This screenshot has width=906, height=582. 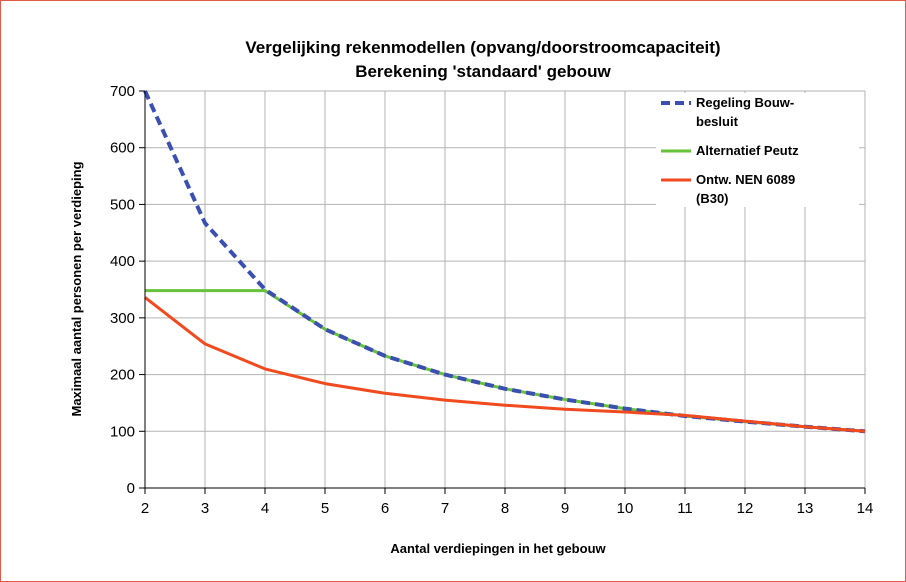 I want to click on x-tick-label: 4, so click(x=265, y=508).